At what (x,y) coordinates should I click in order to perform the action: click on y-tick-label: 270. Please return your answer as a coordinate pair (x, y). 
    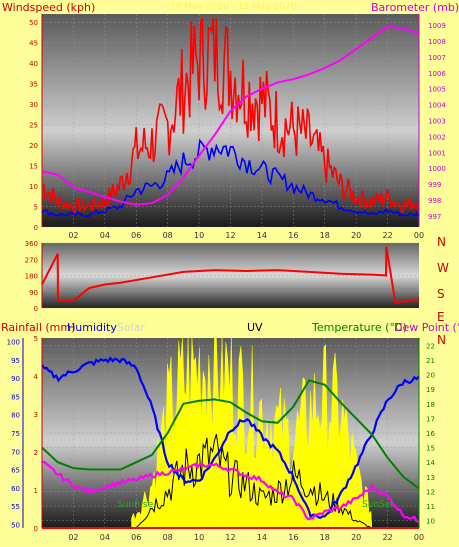
    Looking at the image, I should click on (31, 260).